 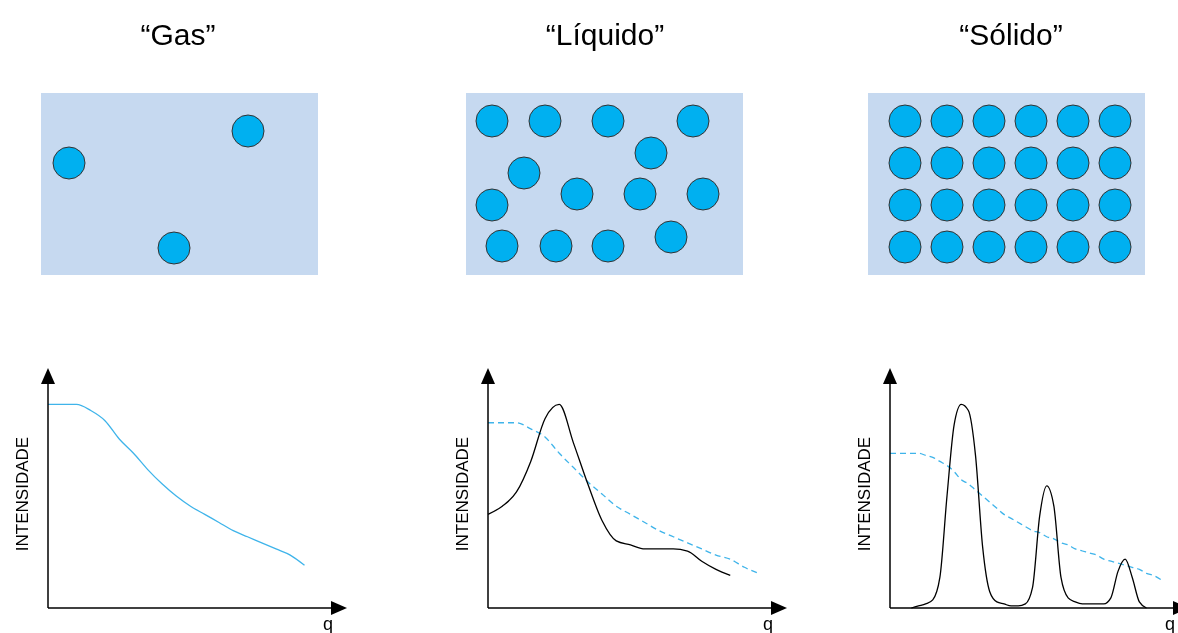 I want to click on chart-title: “Sólido”, so click(x=1011, y=35).